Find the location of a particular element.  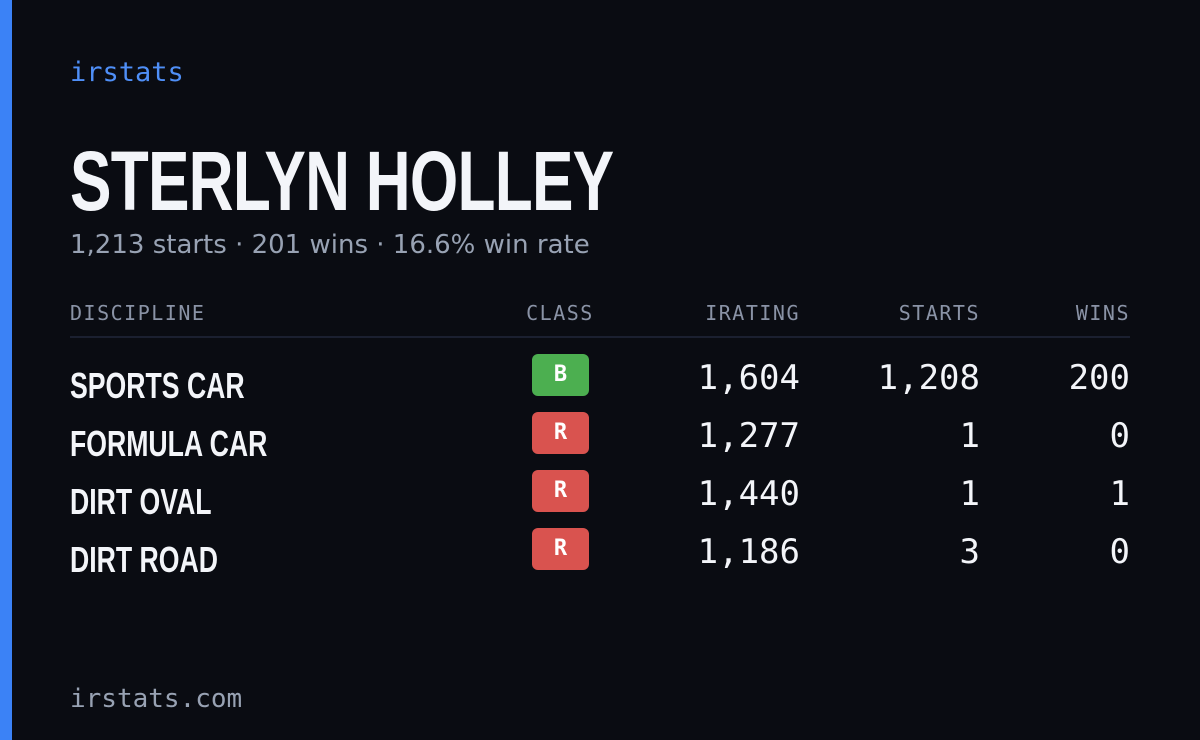

discipline: SPORTS CAR is located at coordinates (157, 385).